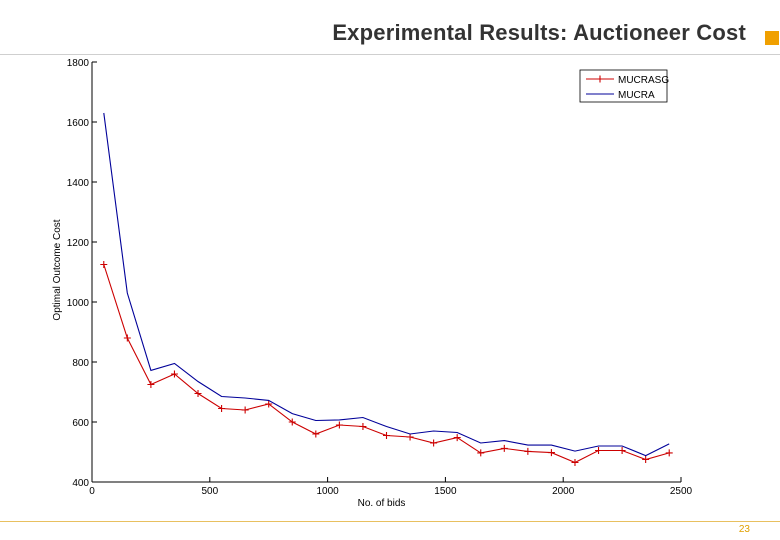  Describe the element at coordinates (78, 243) in the screenshot. I see `y-tick-label: 1200` at that location.